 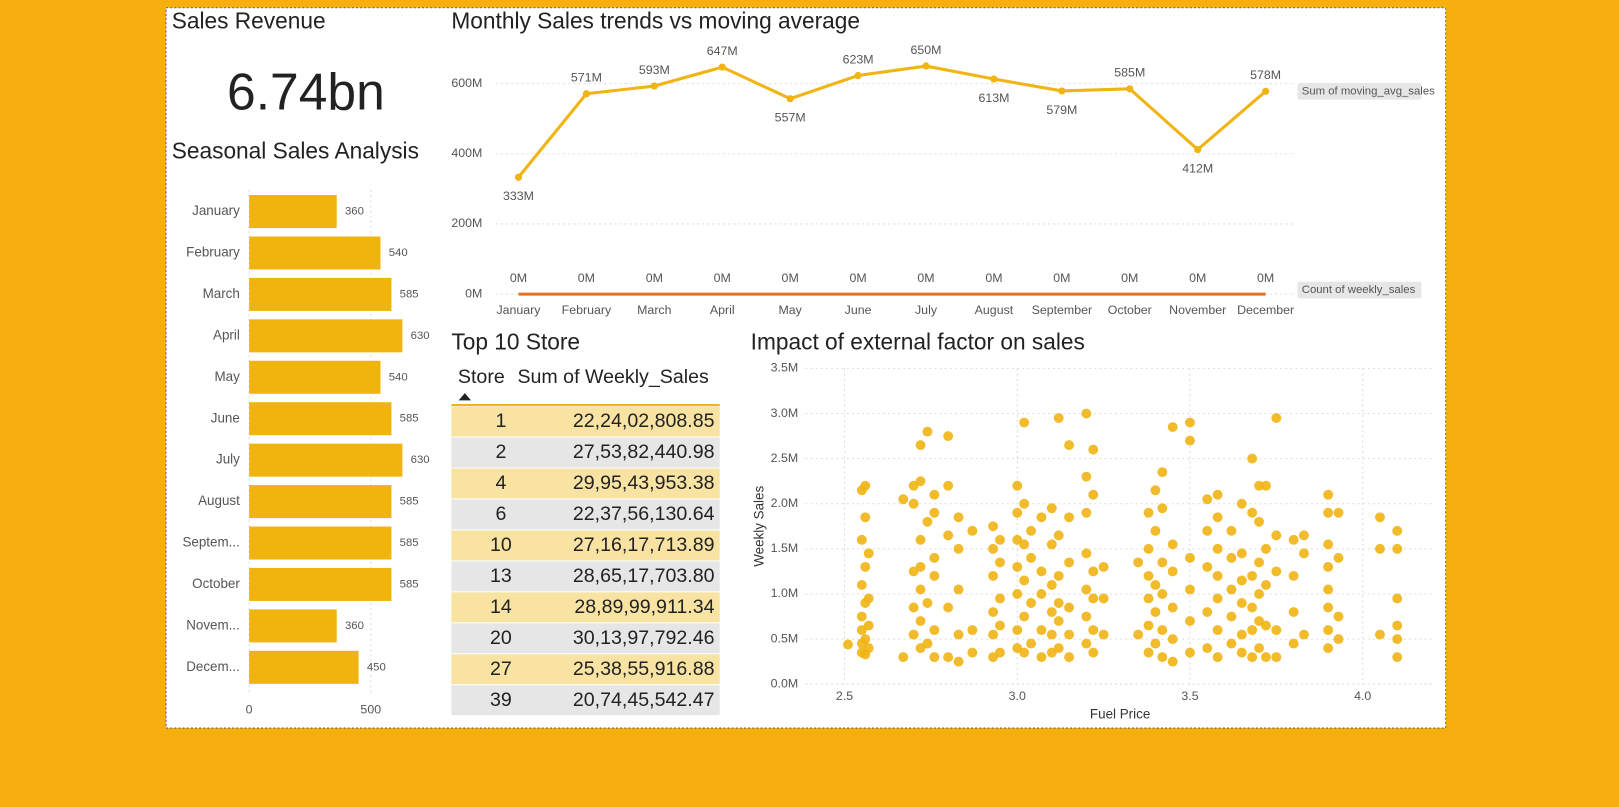 I want to click on legend-box, so click(x=1359, y=91).